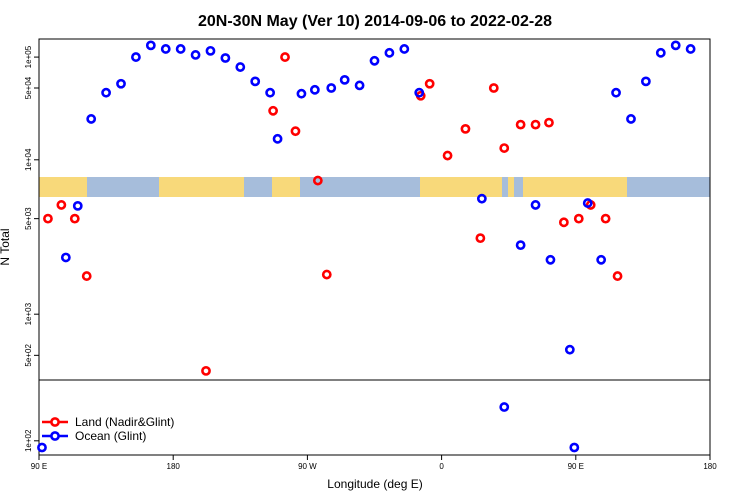  I want to click on y-axis-label: N Total, so click(6, 246).